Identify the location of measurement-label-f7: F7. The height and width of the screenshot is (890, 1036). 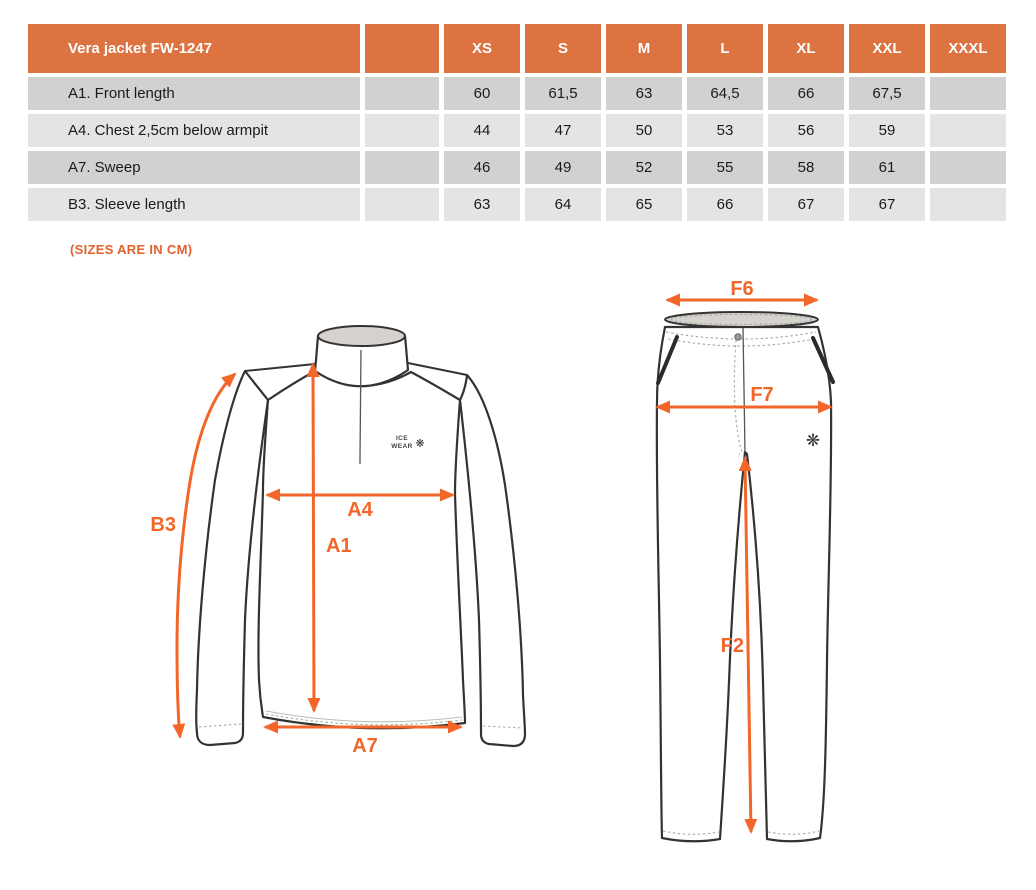
(761, 395).